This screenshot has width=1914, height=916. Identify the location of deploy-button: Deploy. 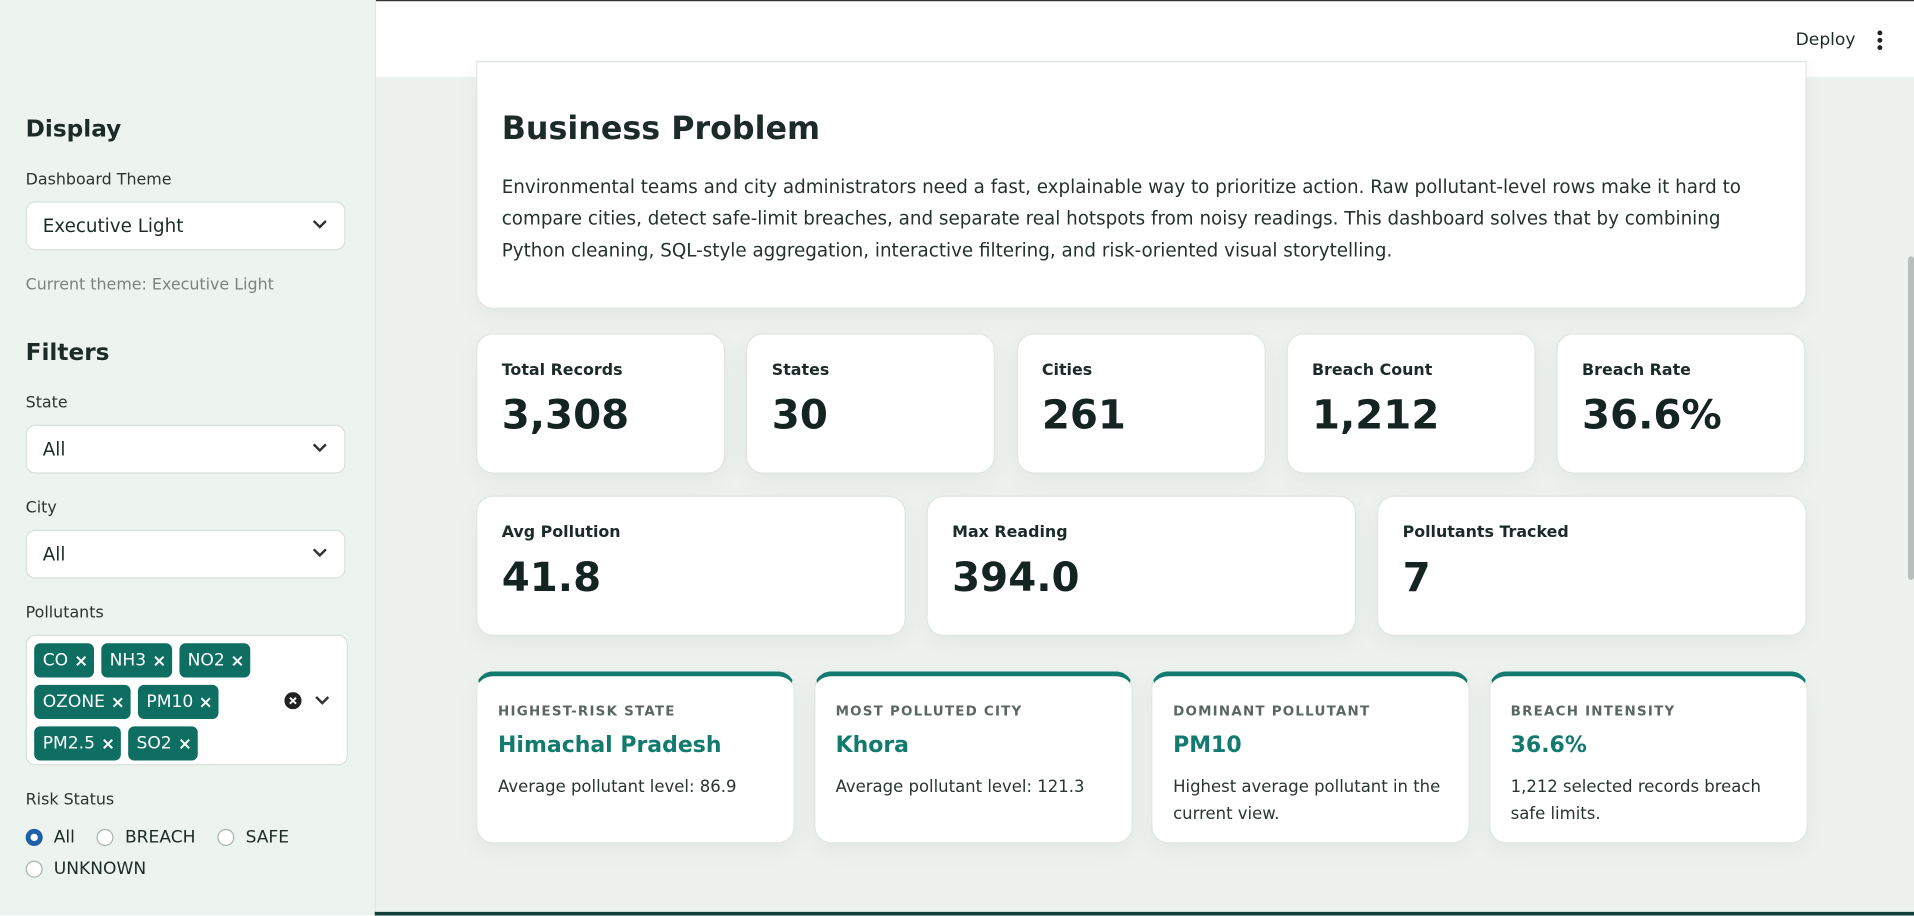
(1825, 40).